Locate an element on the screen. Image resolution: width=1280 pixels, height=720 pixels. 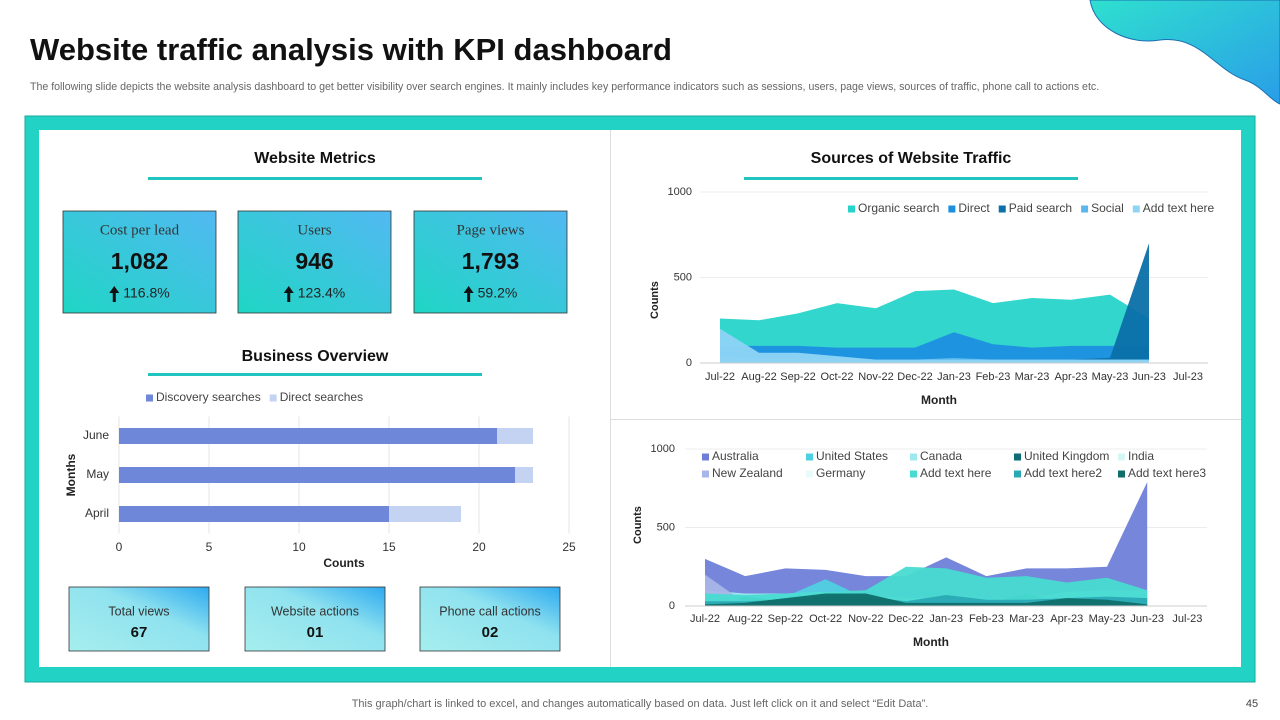
summary-value: 67 is located at coordinates (139, 632).